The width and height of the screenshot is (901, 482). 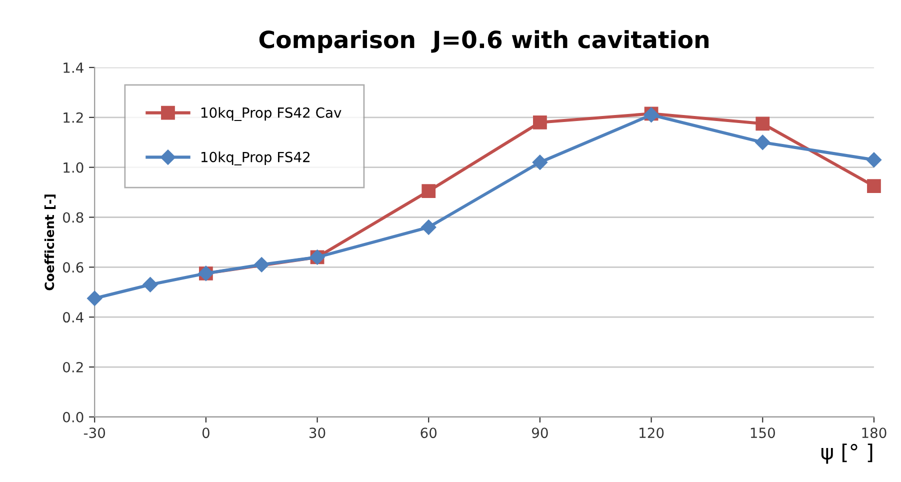 I want to click on x-tick-label: -30, so click(x=95, y=433).